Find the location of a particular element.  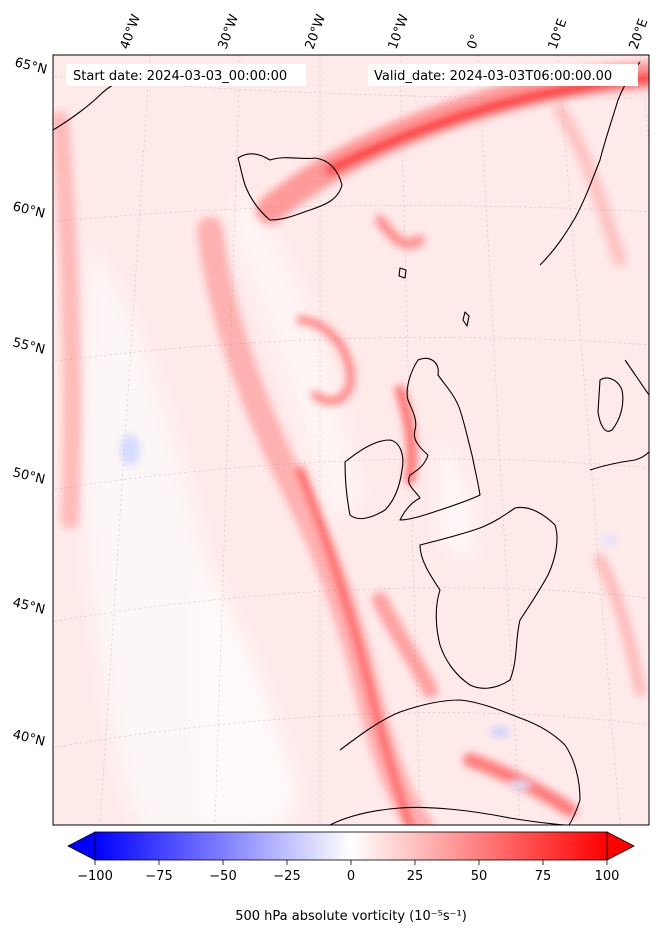

start-date-label: Start date: 2024-03-03_00:00:00 is located at coordinates (180, 76).